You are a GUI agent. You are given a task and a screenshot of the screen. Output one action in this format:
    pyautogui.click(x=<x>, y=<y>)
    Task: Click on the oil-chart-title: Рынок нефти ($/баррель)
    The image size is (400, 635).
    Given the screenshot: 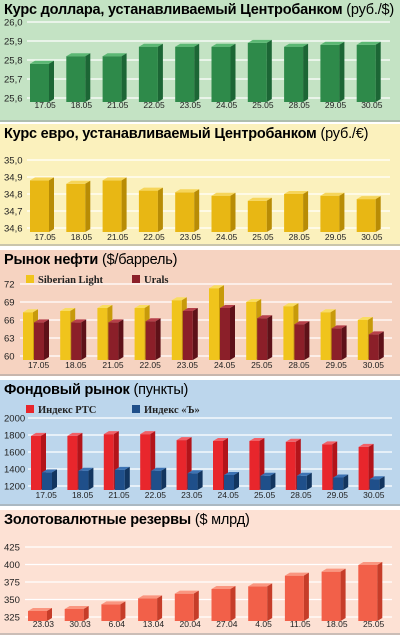 What is the action you would take?
    pyautogui.click(x=91, y=260)
    